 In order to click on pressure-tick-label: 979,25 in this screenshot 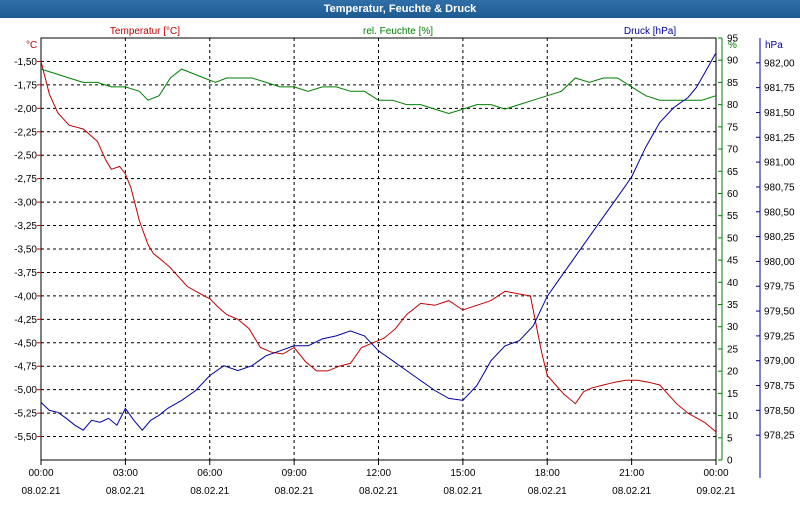, I will do `click(779, 336)`.